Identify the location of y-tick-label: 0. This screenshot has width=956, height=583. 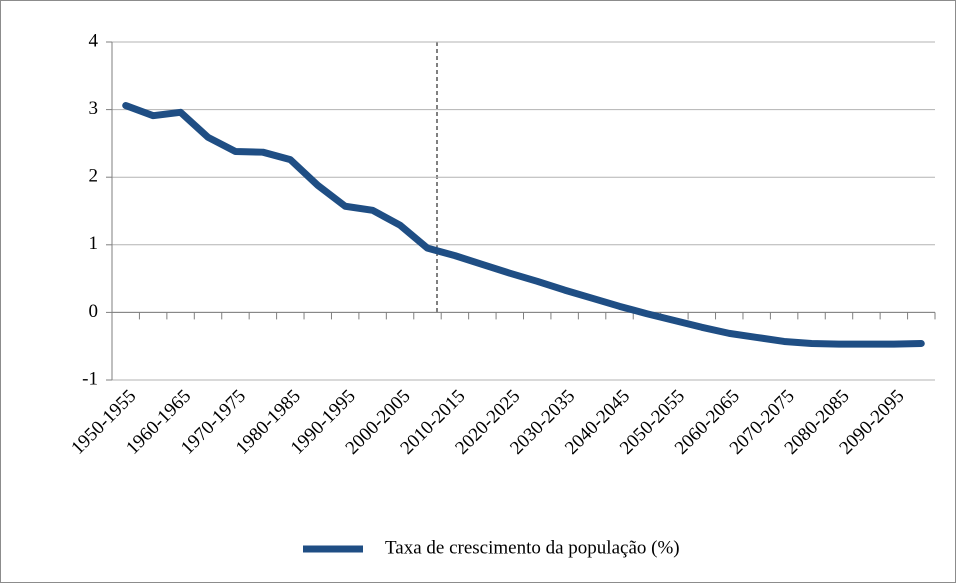
(94, 311).